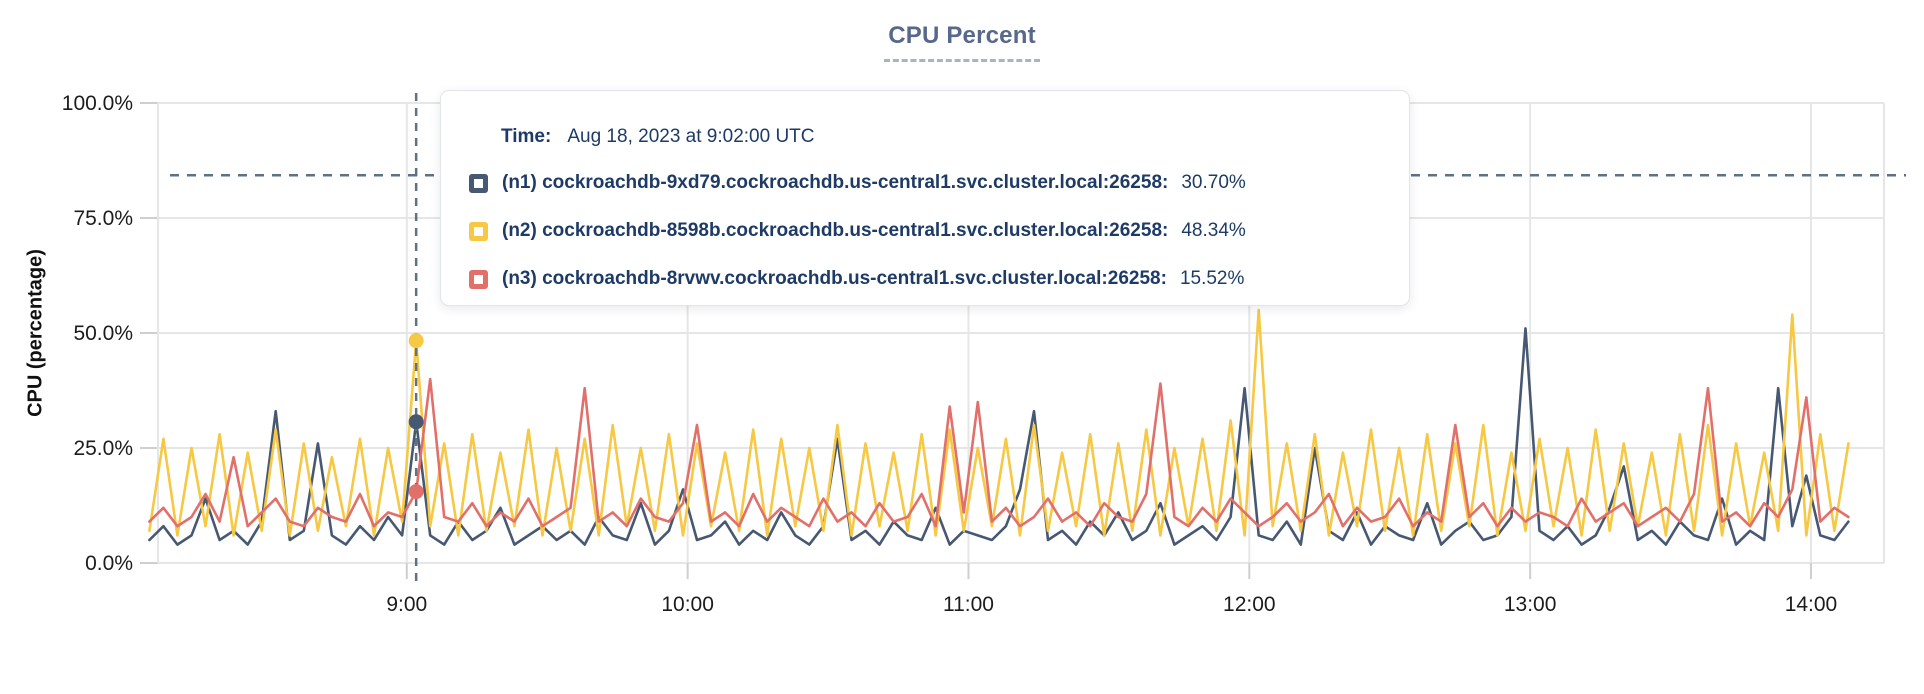 This screenshot has width=1924, height=694. I want to click on y-tick-label: 0.0%, so click(109, 563).